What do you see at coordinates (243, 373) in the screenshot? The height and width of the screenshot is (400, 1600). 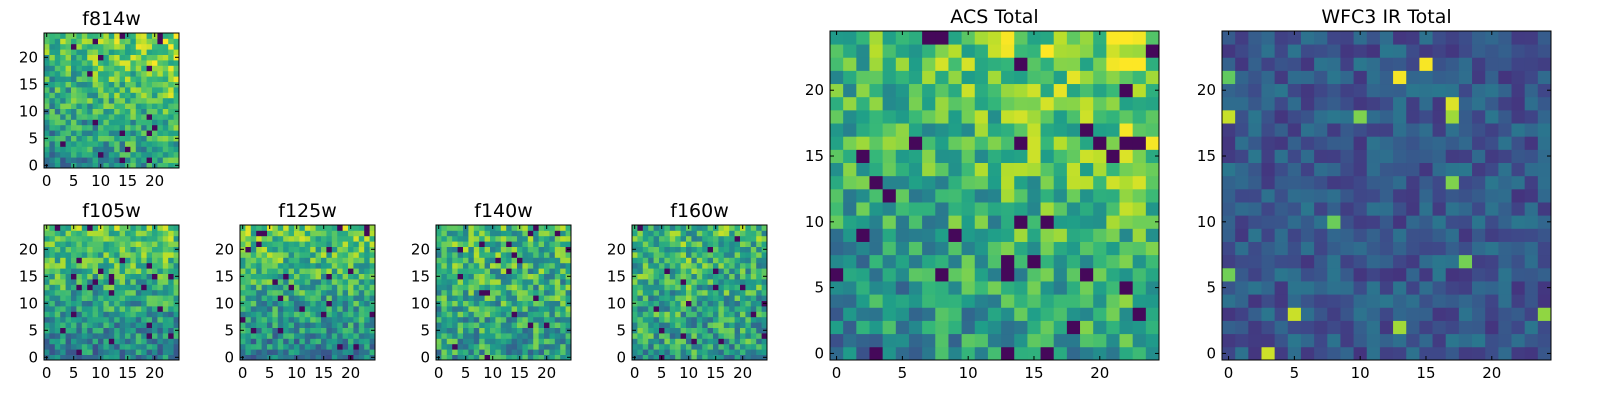 I see `x-tick-label: 0` at bounding box center [243, 373].